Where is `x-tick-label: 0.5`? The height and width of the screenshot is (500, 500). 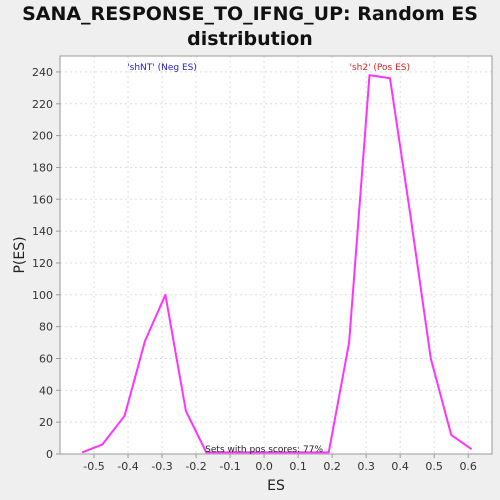 x-tick-label: 0.5 is located at coordinates (434, 466).